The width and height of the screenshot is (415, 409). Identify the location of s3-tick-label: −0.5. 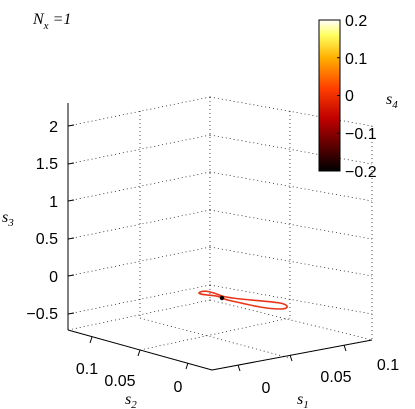
(42, 314).